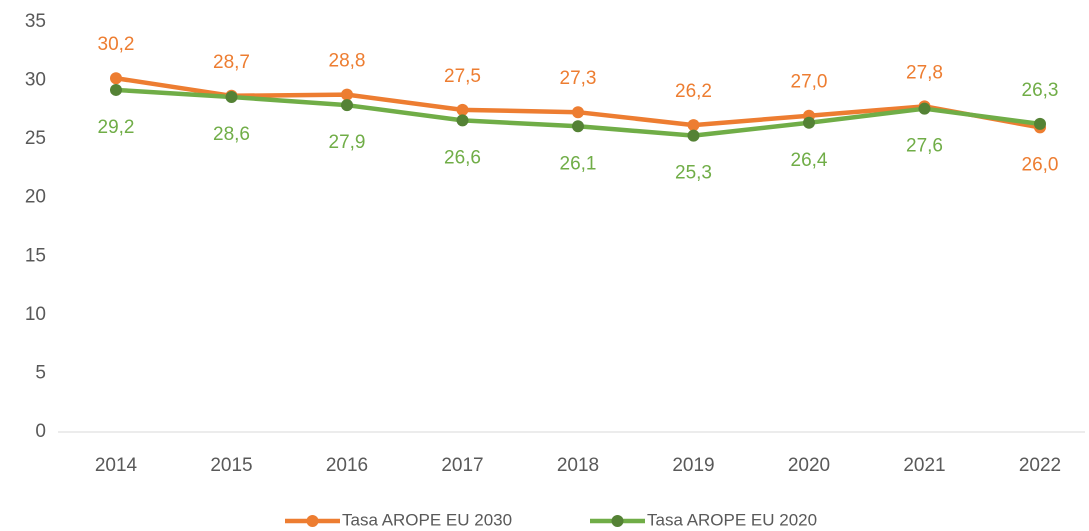 This screenshot has width=1089, height=531. What do you see at coordinates (462, 157) in the screenshot?
I see `data-label: 26,6` at bounding box center [462, 157].